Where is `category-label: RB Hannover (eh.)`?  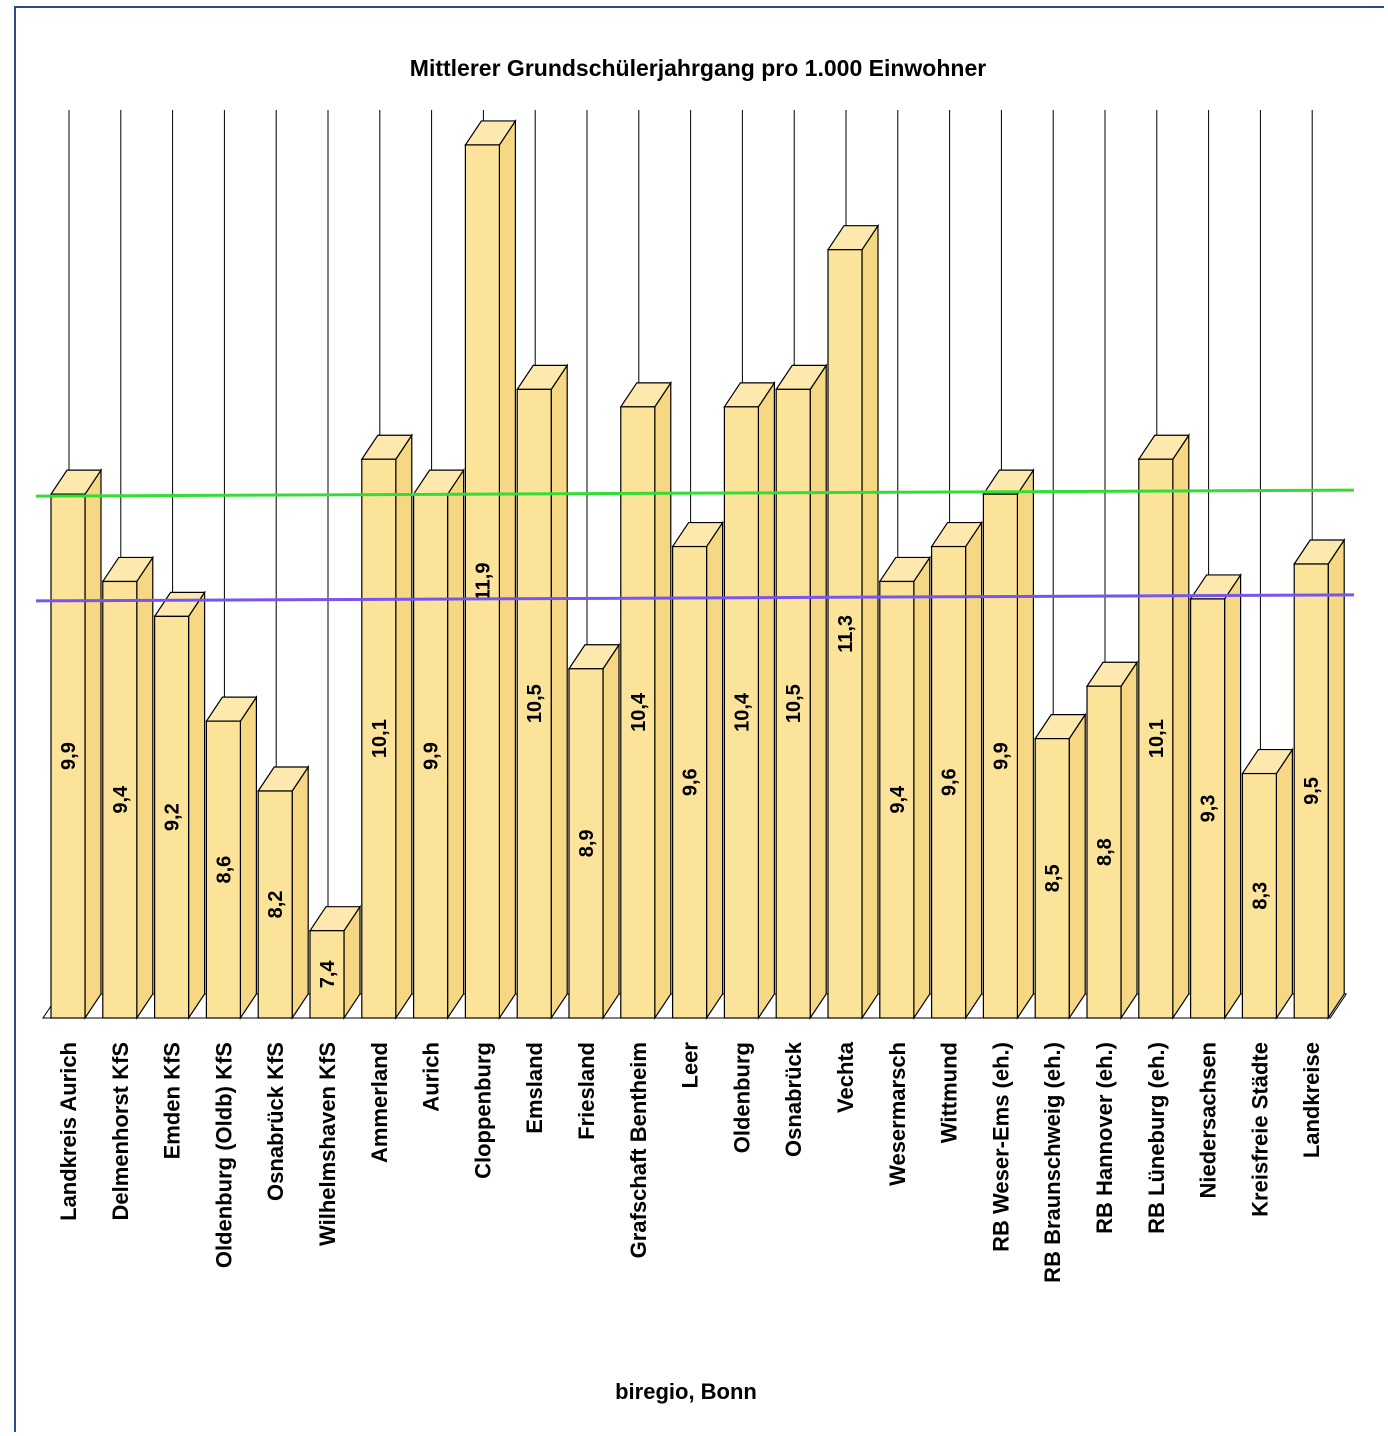 category-label: RB Hannover (eh.) is located at coordinates (1104, 1138).